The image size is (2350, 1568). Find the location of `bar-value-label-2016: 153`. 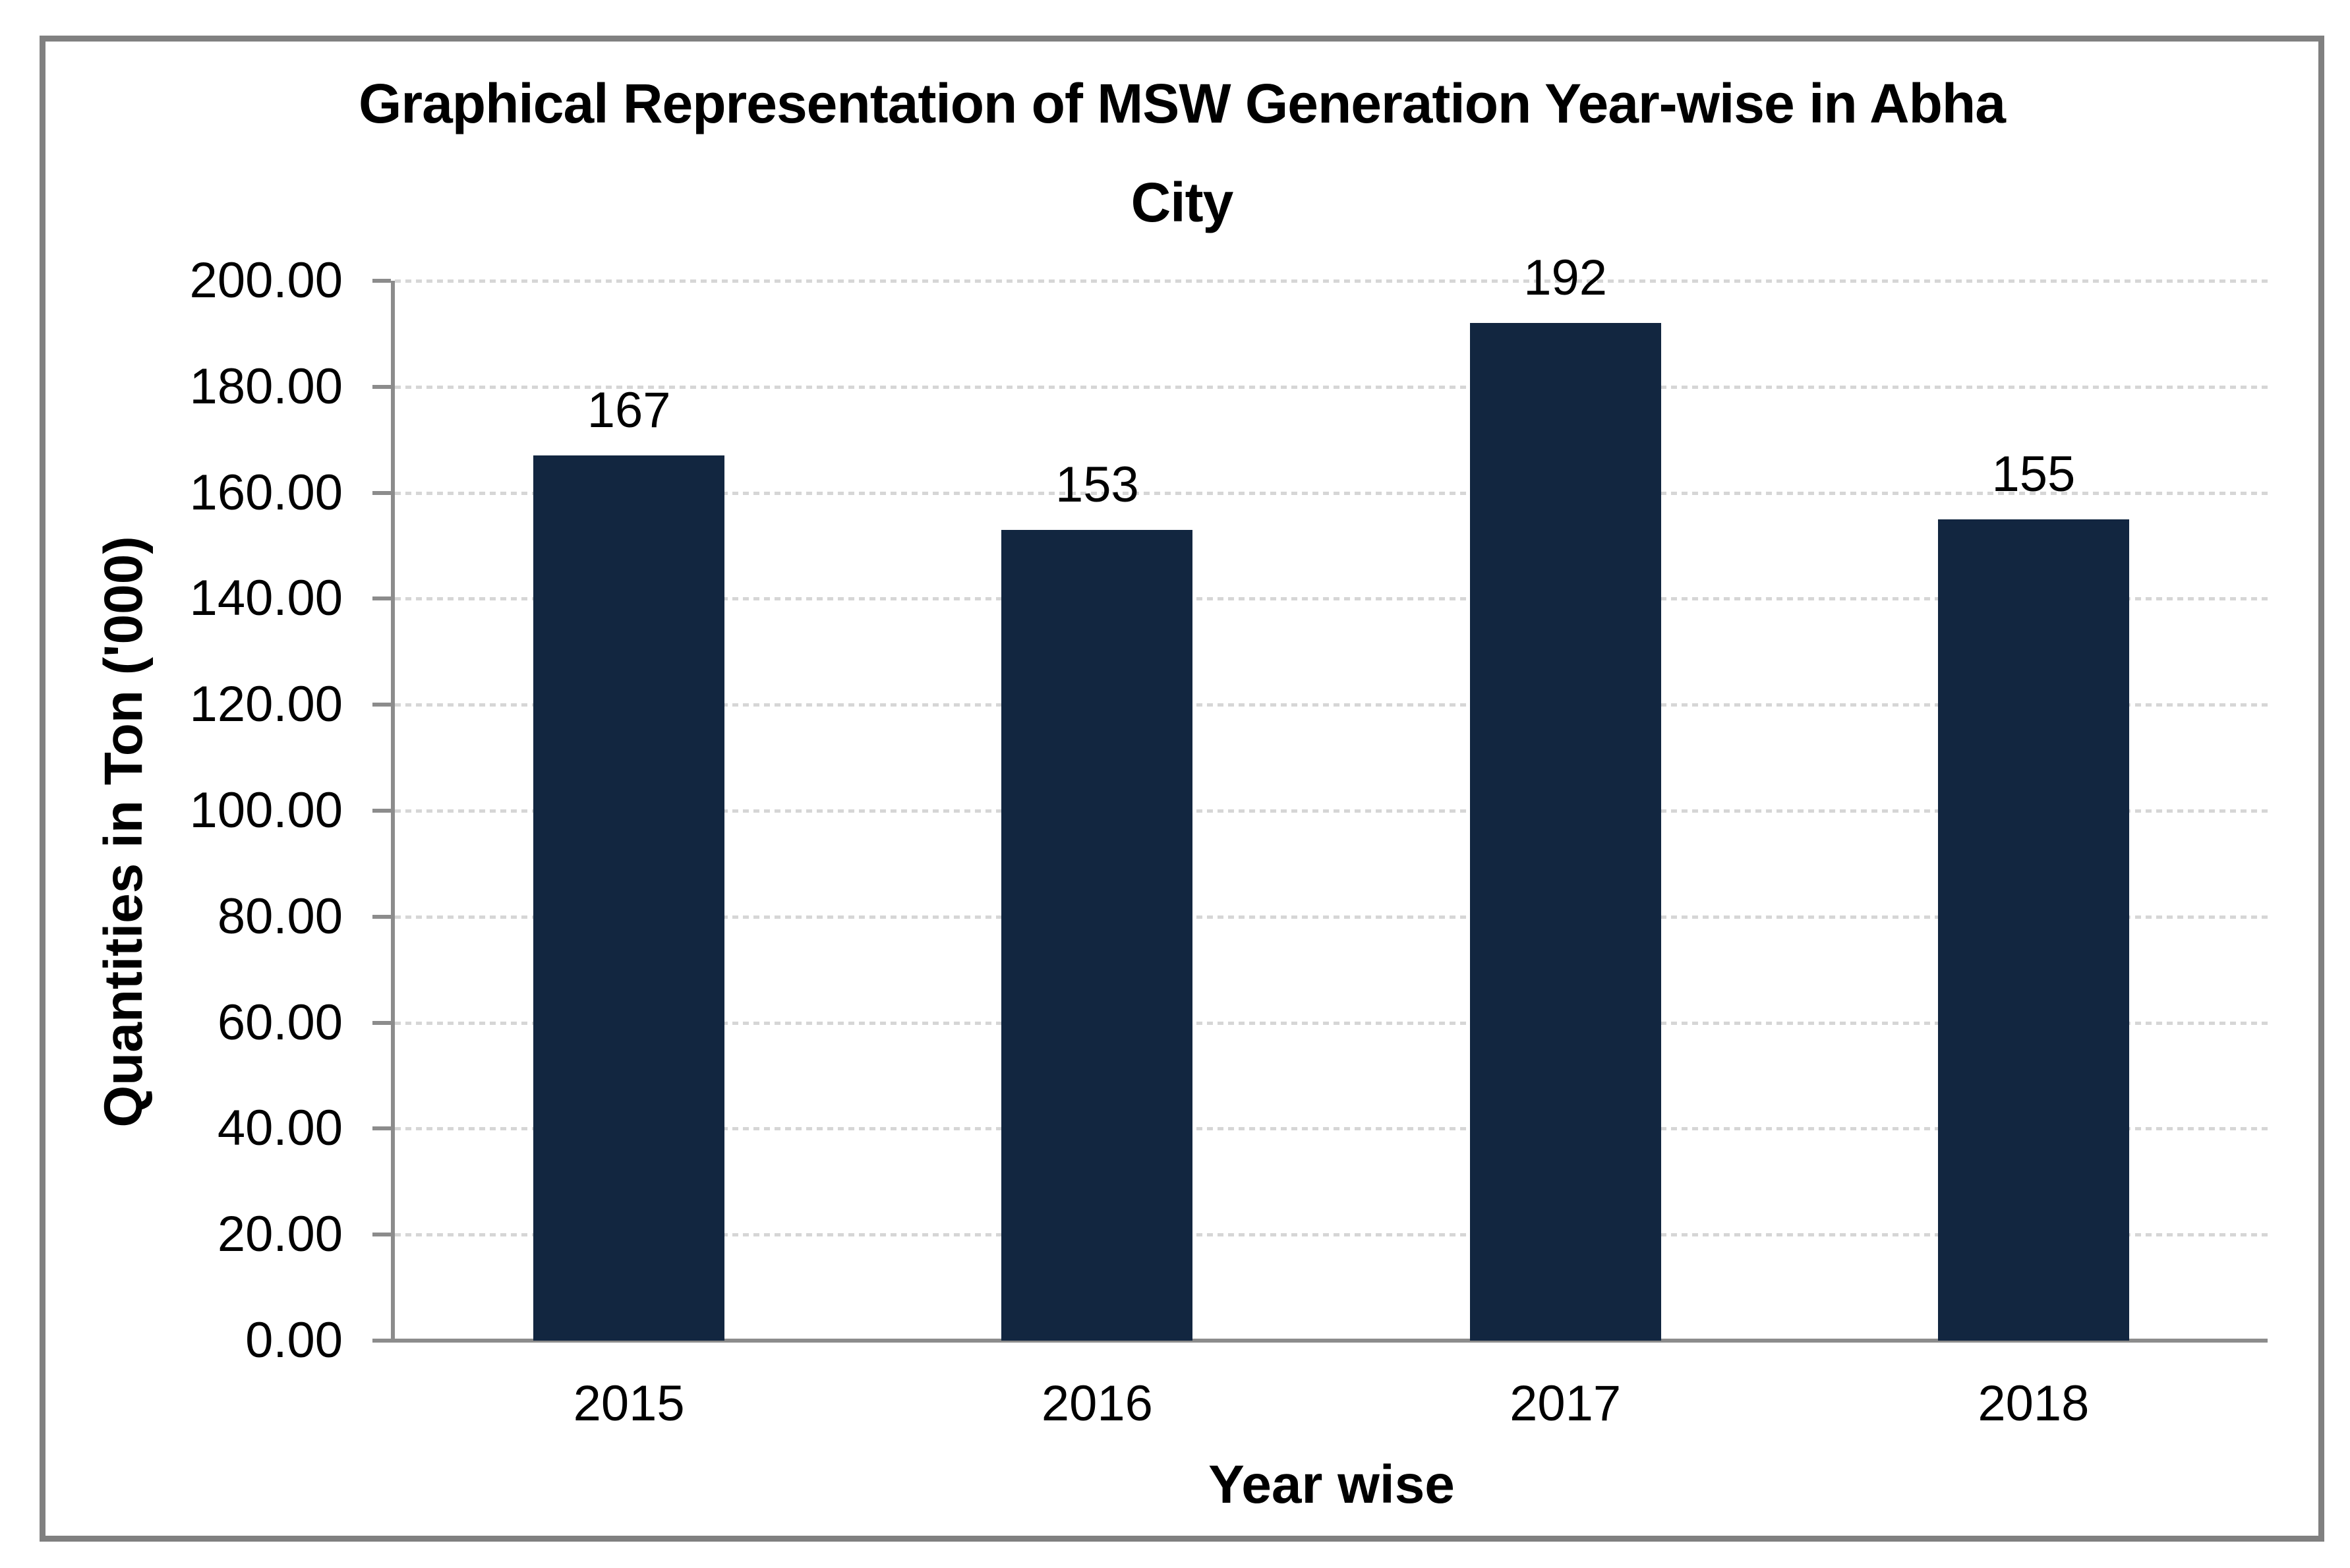

bar-value-label-2016: 153 is located at coordinates (1097, 484).